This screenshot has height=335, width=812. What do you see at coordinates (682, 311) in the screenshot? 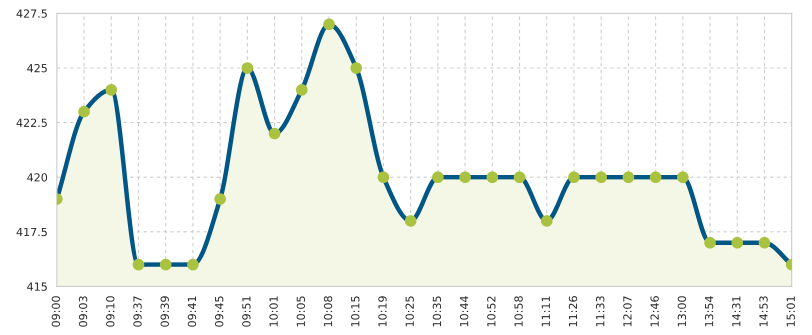
I see `x-tick-label: 13:00` at bounding box center [682, 311].